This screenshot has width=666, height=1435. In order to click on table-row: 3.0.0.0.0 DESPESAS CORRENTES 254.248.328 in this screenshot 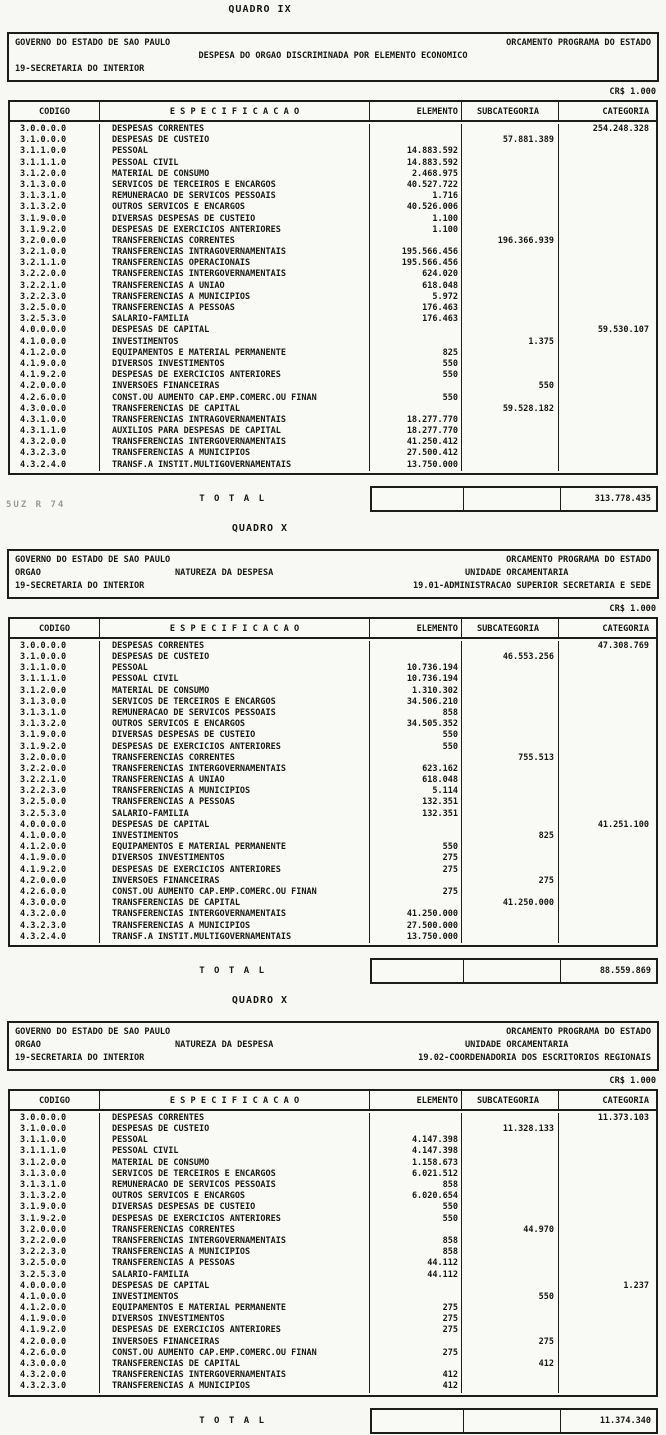, I will do `click(333, 130)`.